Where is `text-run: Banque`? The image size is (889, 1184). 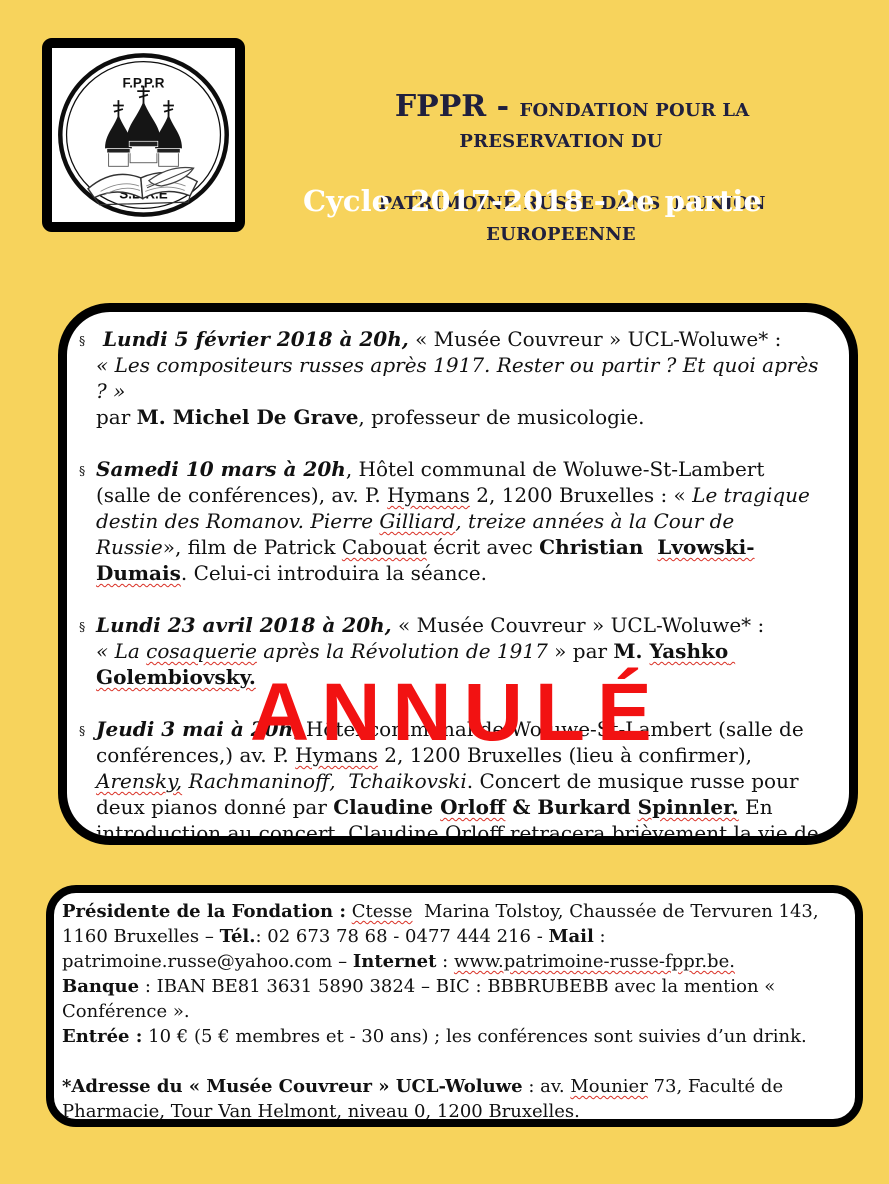 text-run: Banque is located at coordinates (101, 986).